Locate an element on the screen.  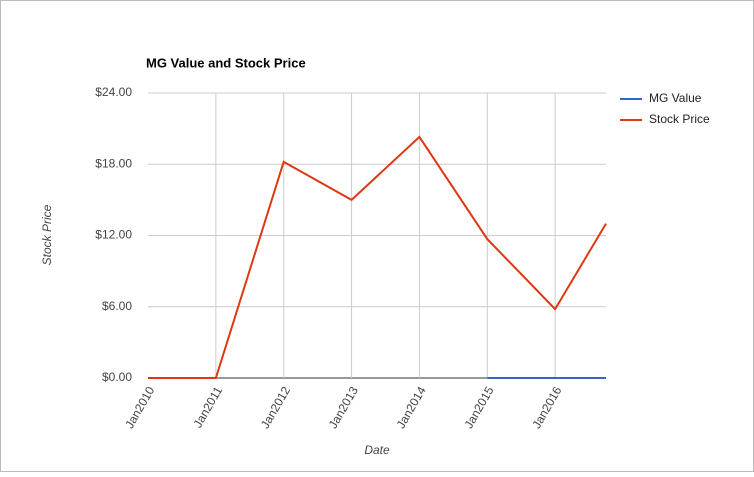
legend-label: Stock Price is located at coordinates (679, 119).